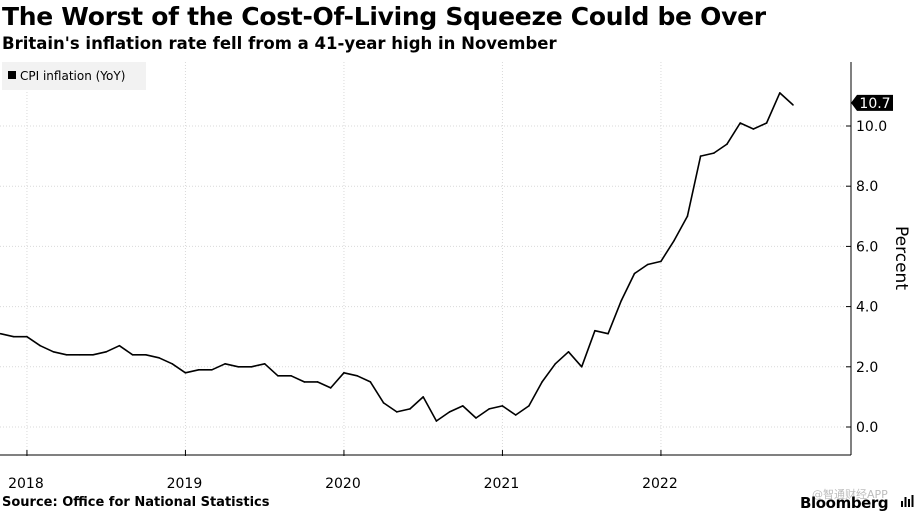 Image resolution: width=917 pixels, height=514 pixels. Describe the element at coordinates (867, 368) in the screenshot. I see `y-tick-label: 2.0` at that location.